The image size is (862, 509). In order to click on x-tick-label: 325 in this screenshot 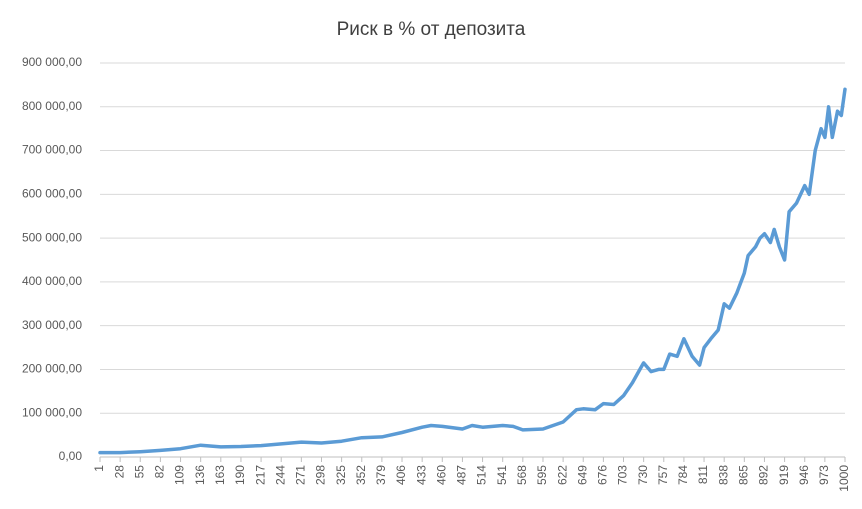, I will do `click(341, 475)`.